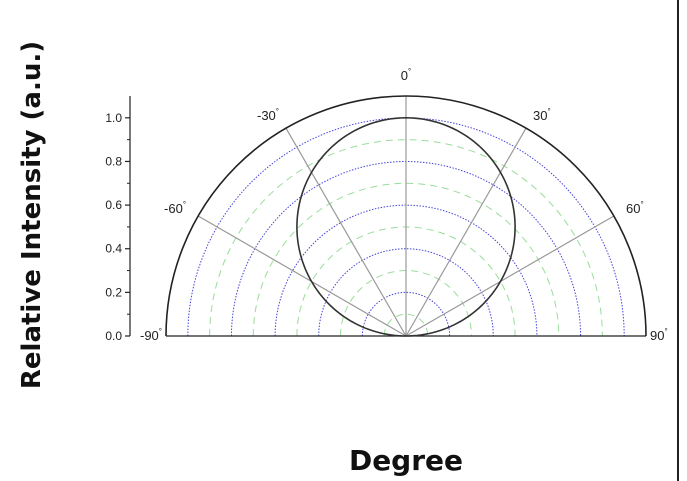 The image size is (687, 481). I want to click on radial-tick-label: 0.8, so click(113, 161).